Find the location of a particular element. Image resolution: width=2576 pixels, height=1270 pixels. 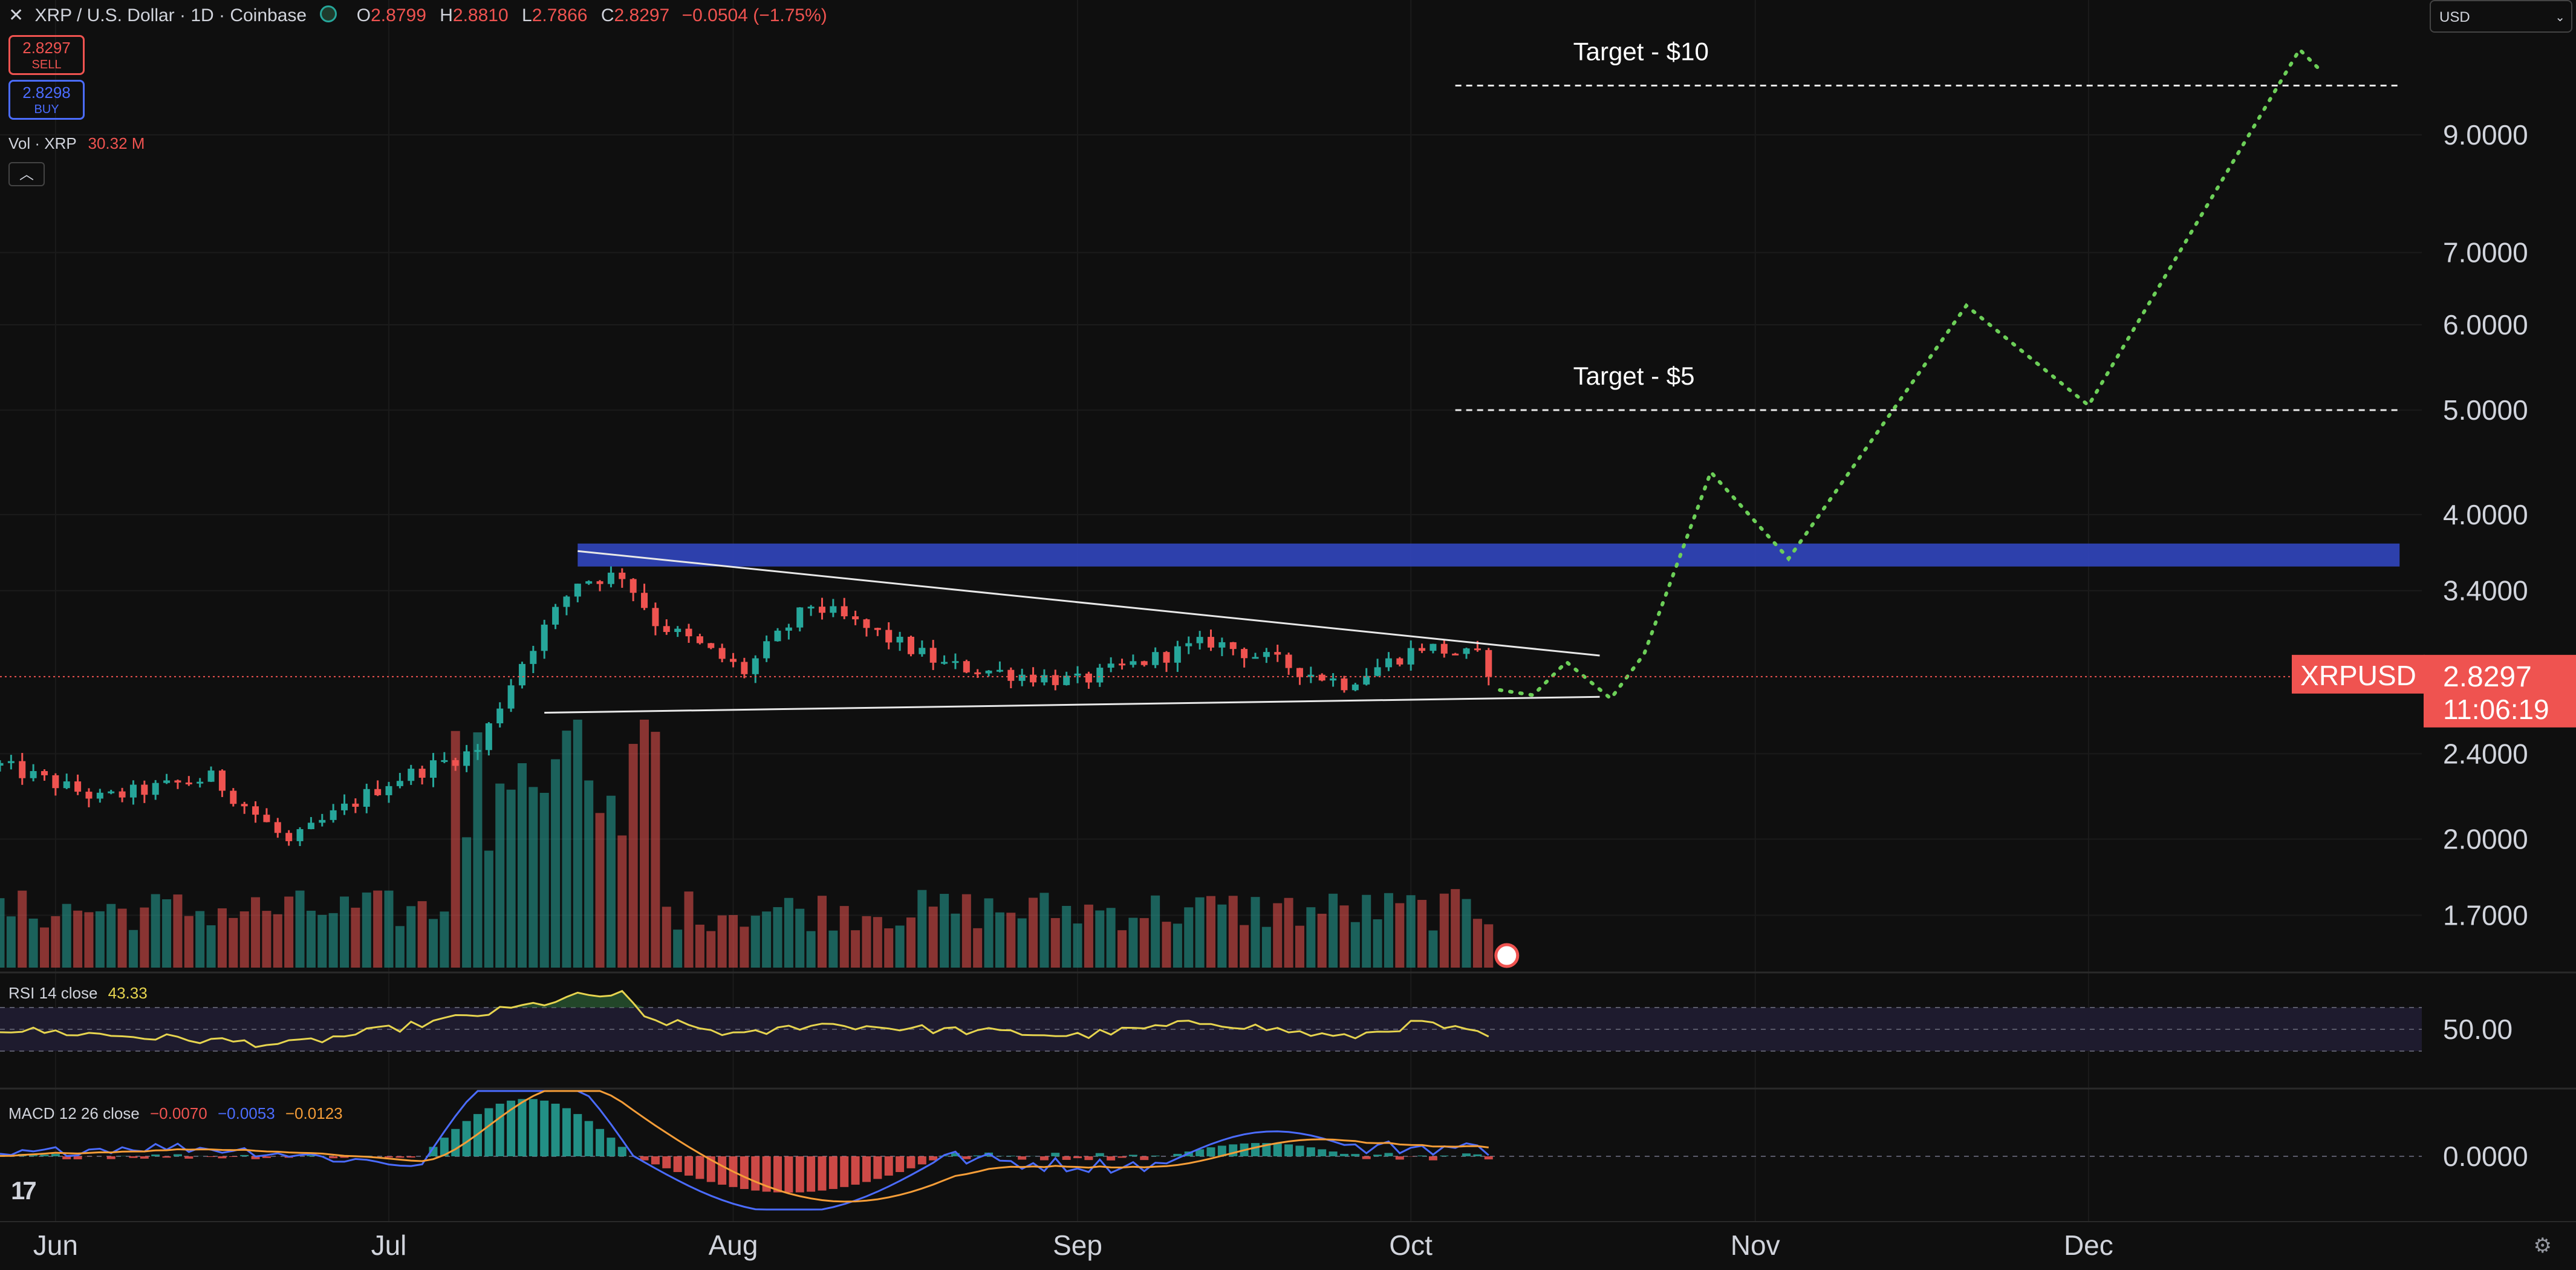

volume-label: Vol · XRP is located at coordinates (42, 143).